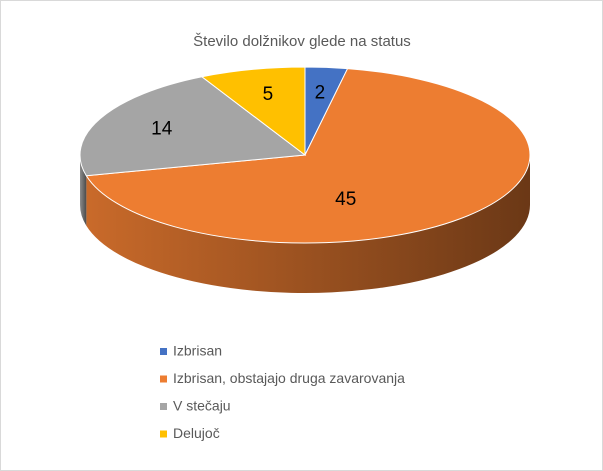  Describe the element at coordinates (268, 94) in the screenshot. I see `data-label: 5` at that location.